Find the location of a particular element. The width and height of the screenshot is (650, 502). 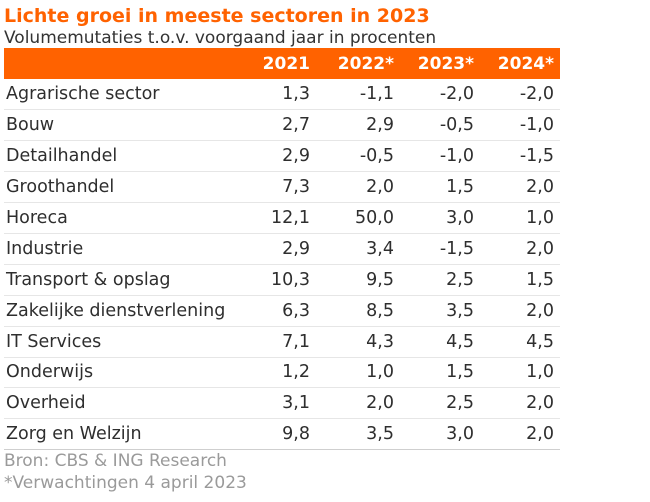

cell-2024: 4,5 is located at coordinates (540, 341).